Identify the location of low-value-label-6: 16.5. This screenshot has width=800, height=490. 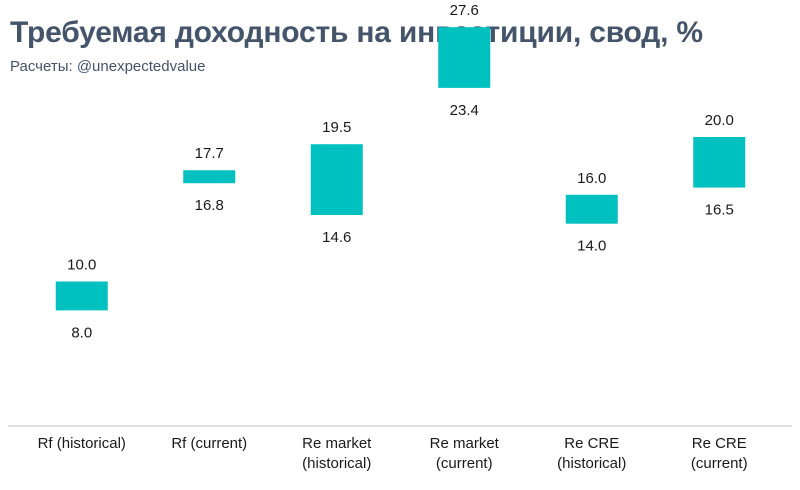
(719, 210).